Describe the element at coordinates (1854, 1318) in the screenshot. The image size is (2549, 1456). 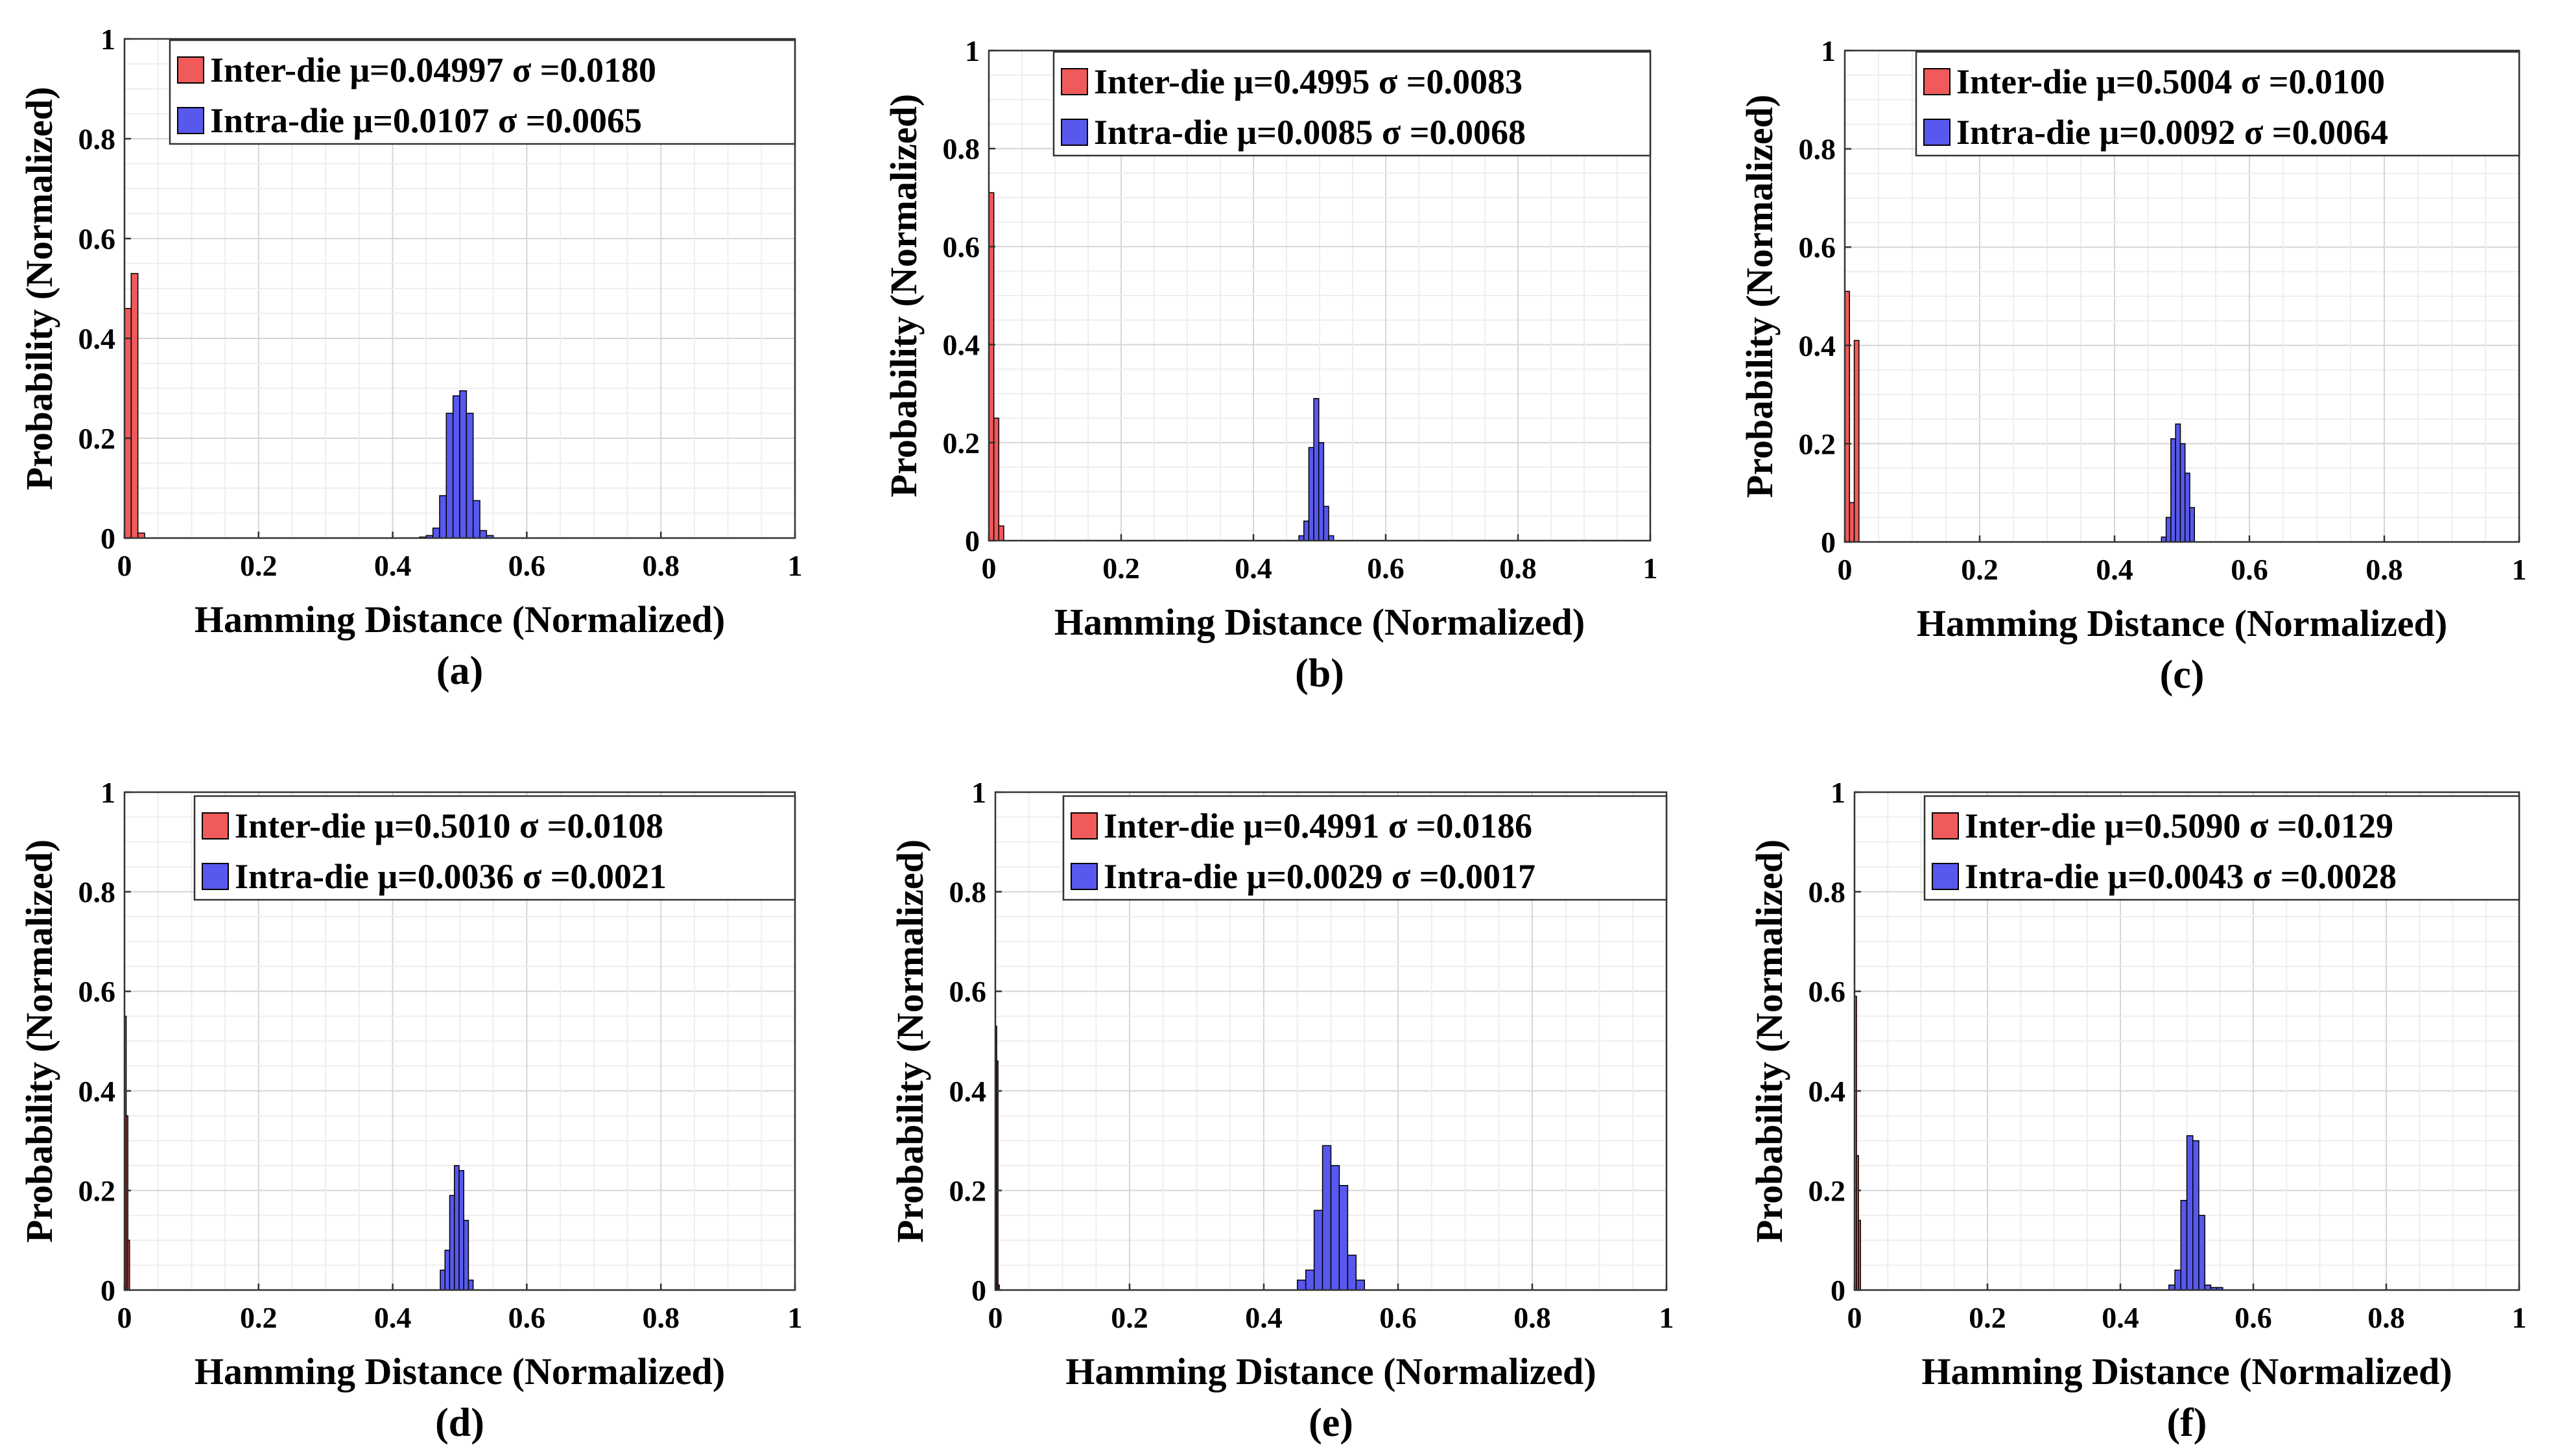
I see `x-tick-label: 0` at that location.